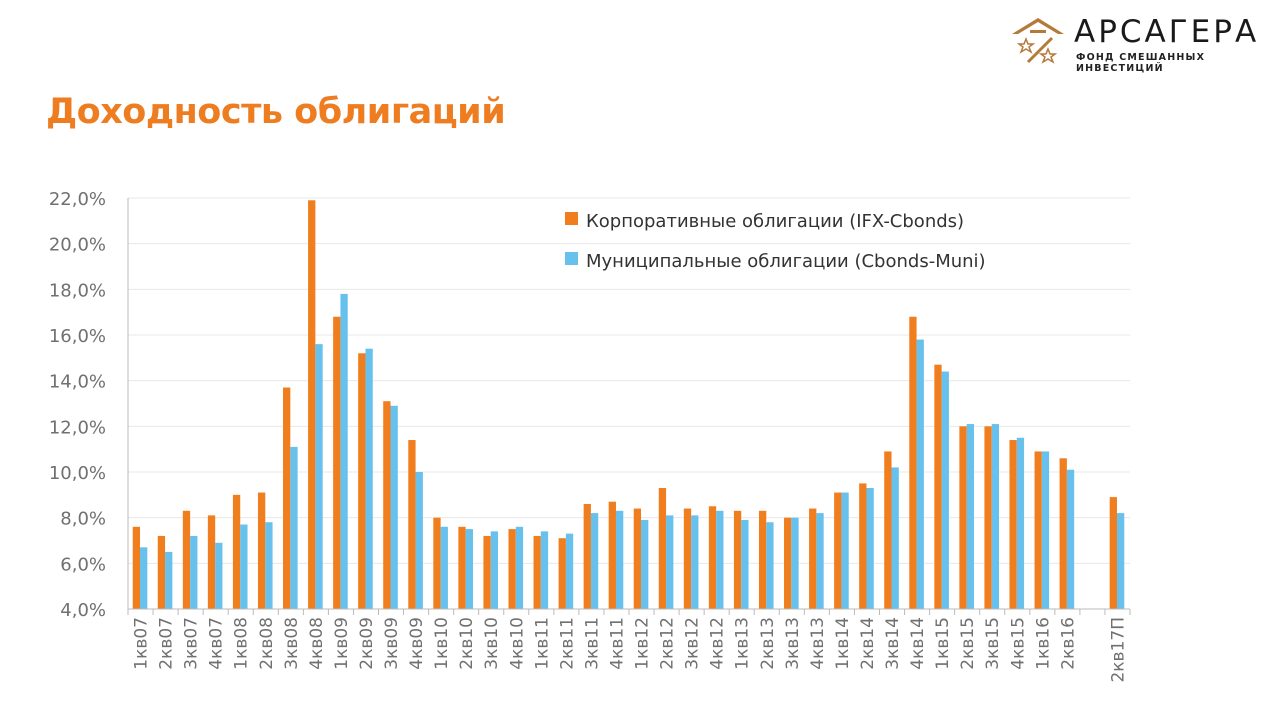  I want to click on x-tick-label: 2кв17П, so click(1118, 650).